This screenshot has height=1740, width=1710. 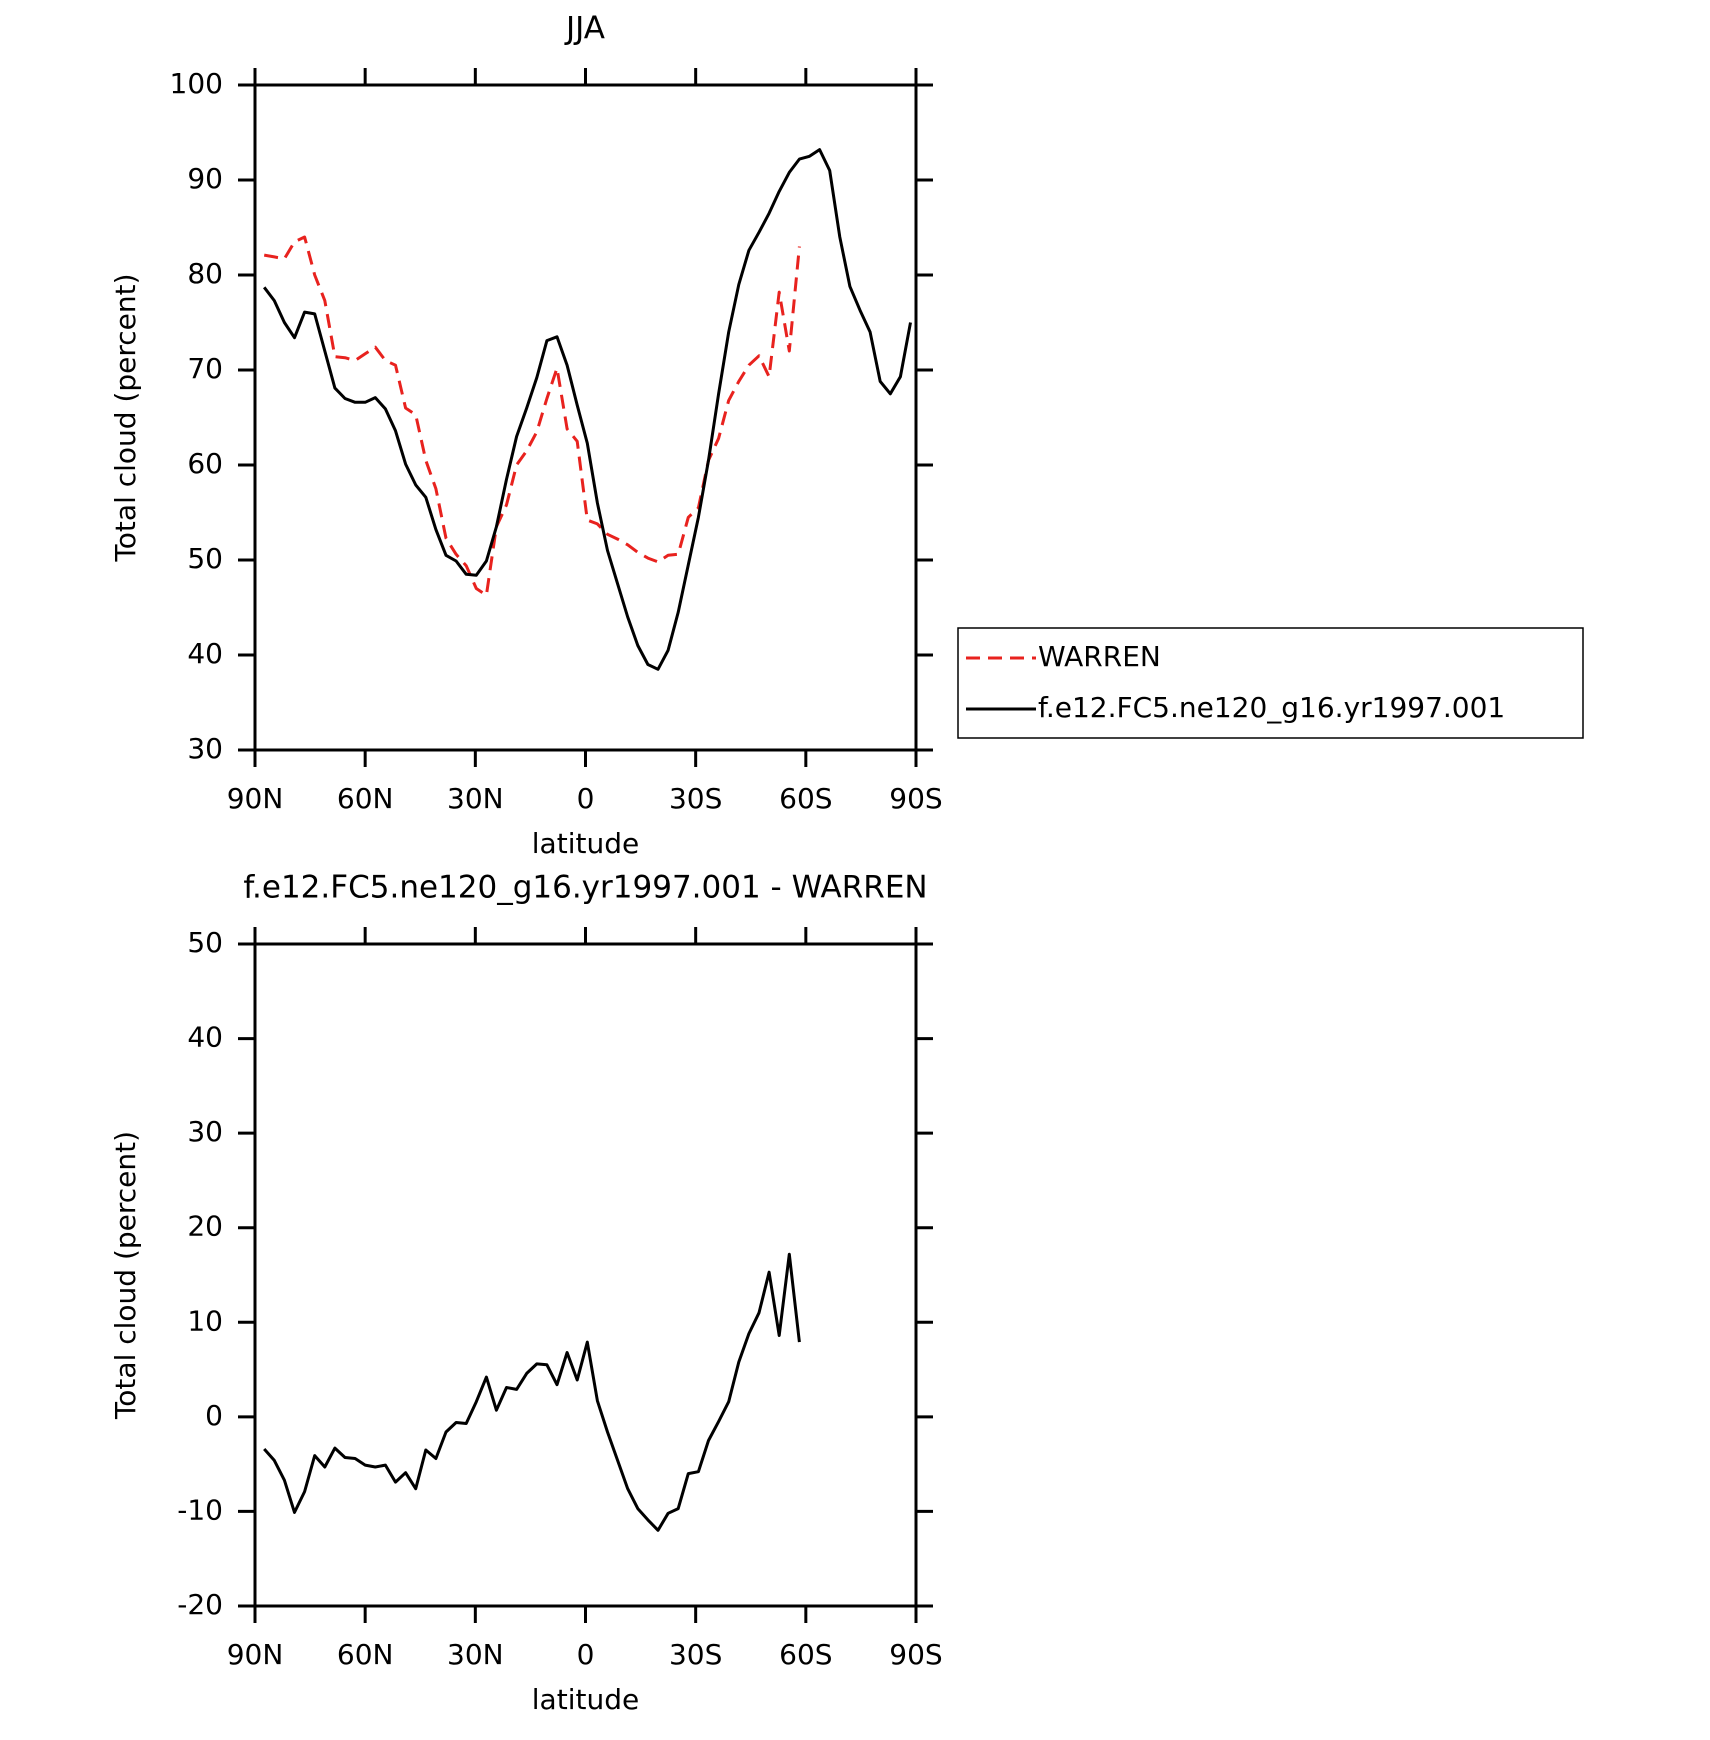 What do you see at coordinates (1271, 707) in the screenshot?
I see `legend-label: f.e12.FC5.ne120_g16.yr1997.001` at bounding box center [1271, 707].